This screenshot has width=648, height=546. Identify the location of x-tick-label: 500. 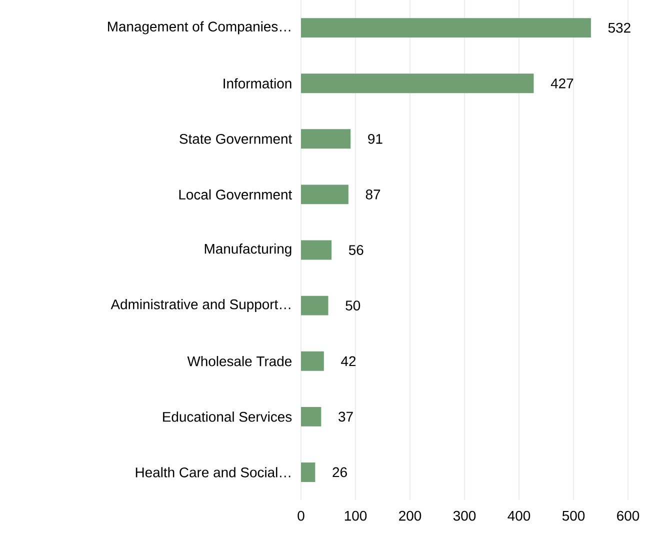
(573, 515).